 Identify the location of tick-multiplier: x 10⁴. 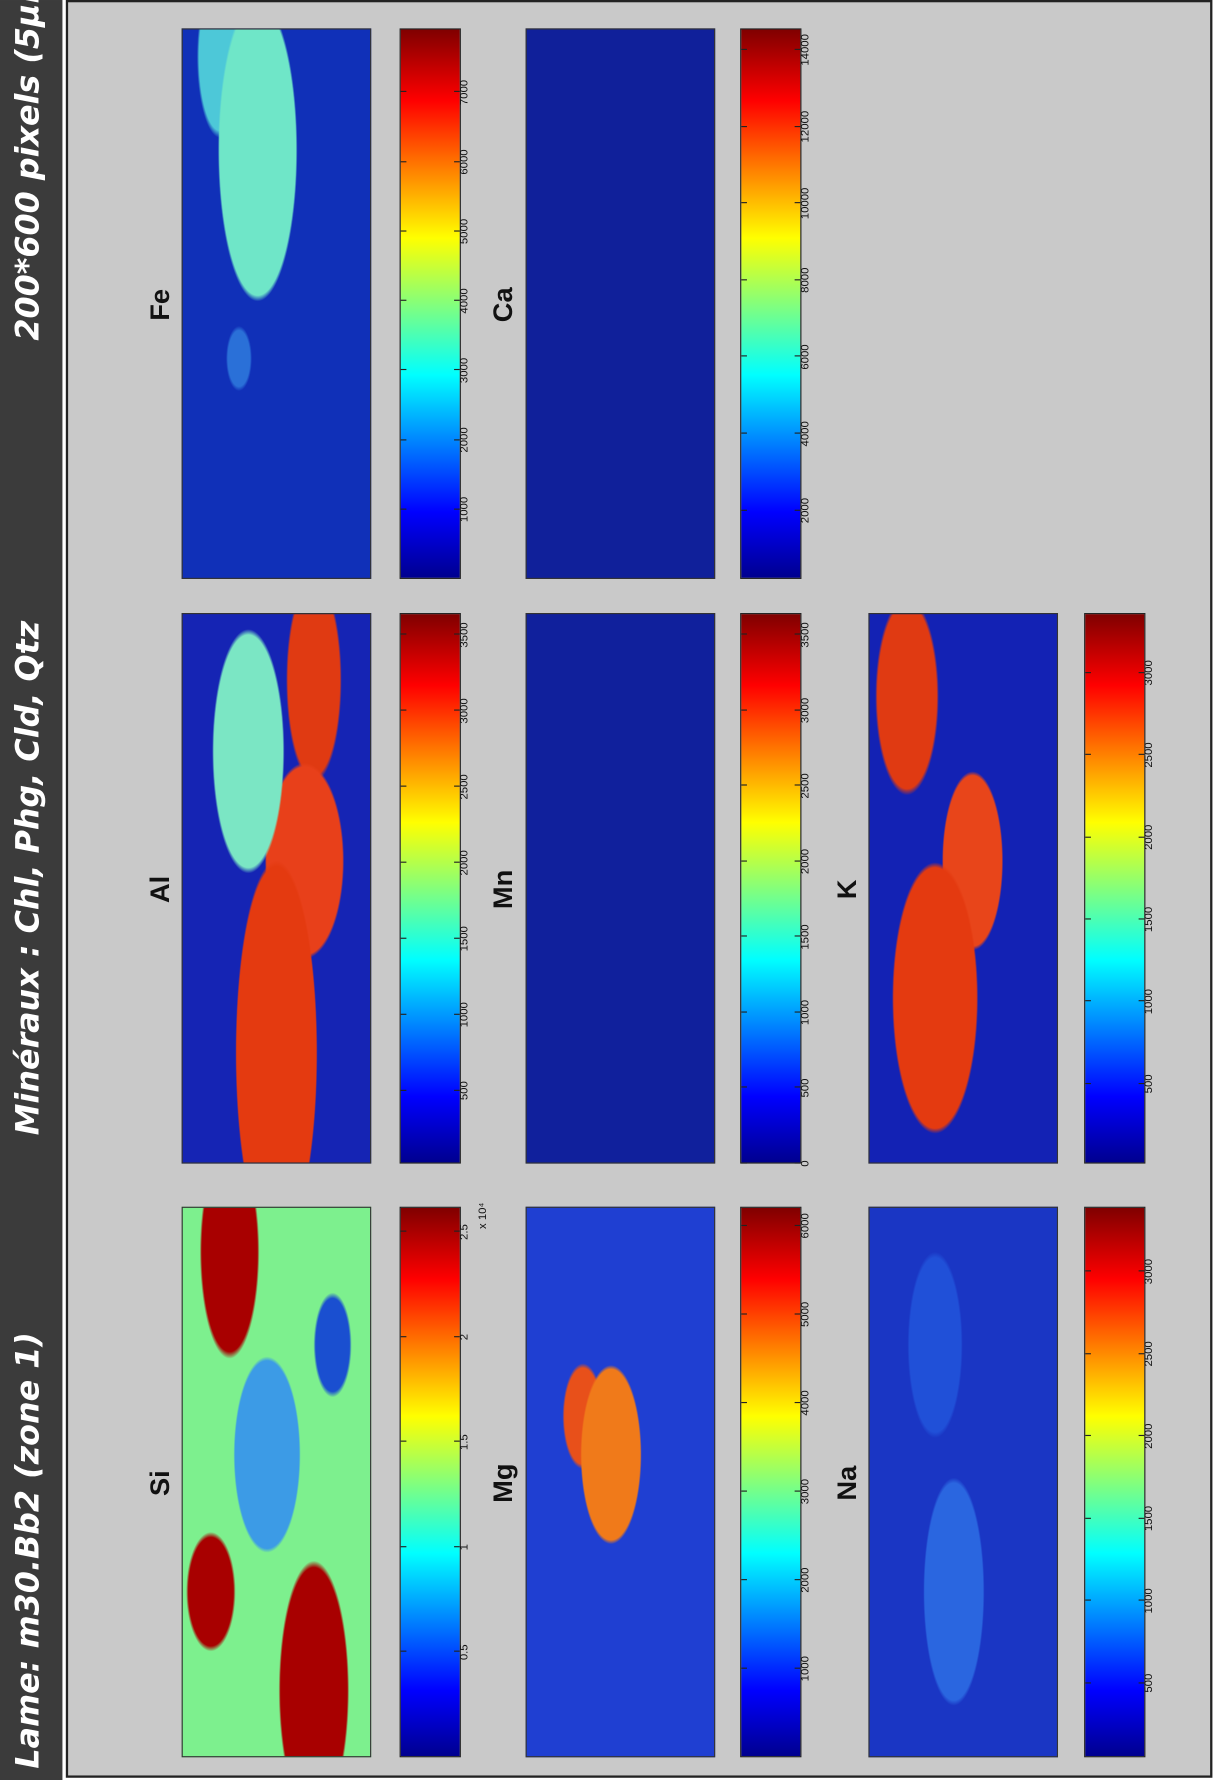
(483, 1215).